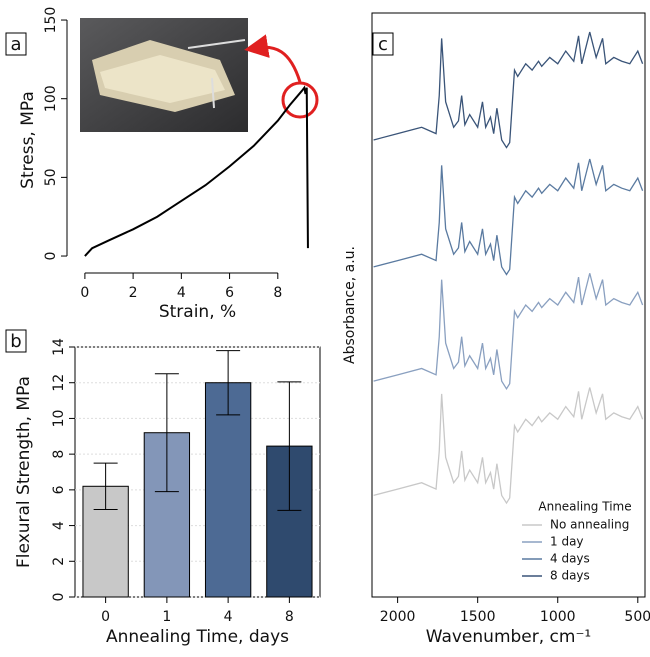 The image size is (650, 657). What do you see at coordinates (273, 58) in the screenshot?
I see `arrow` at bounding box center [273, 58].